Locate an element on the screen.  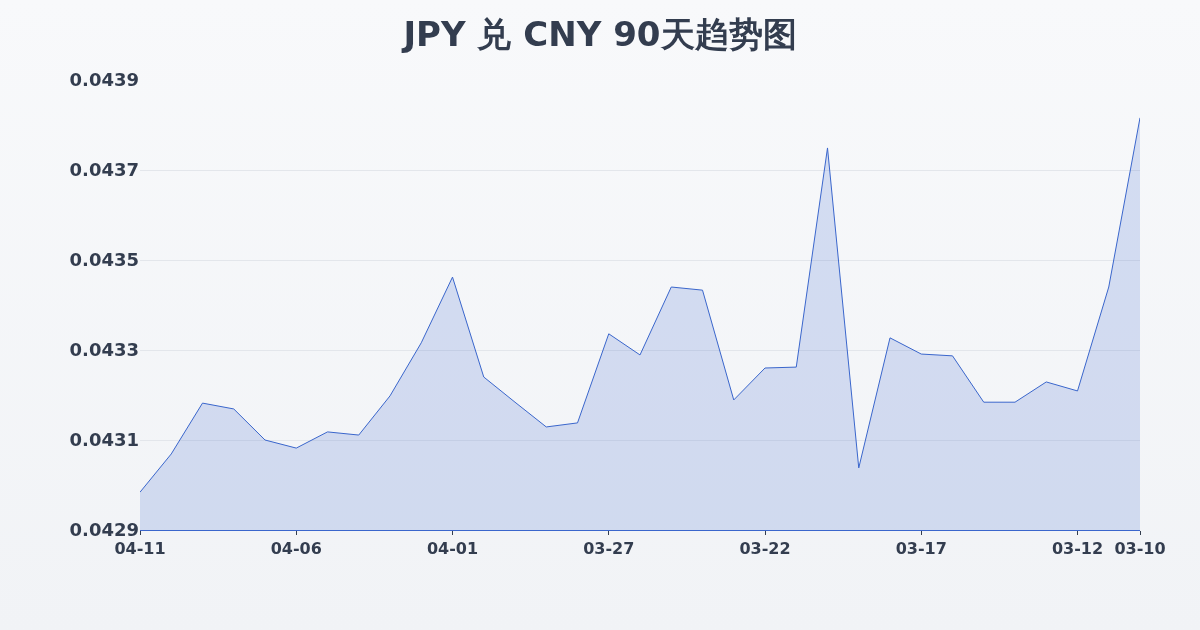
y-tick-label: 0.0435 is located at coordinates (104, 260).